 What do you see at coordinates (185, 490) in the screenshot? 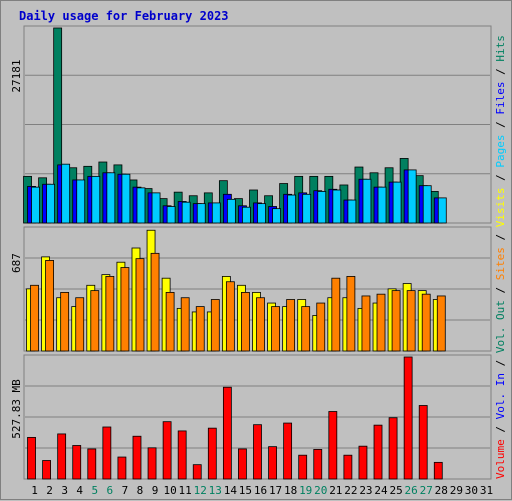
I see `x-tick-label-day-11: 11` at bounding box center [185, 490].